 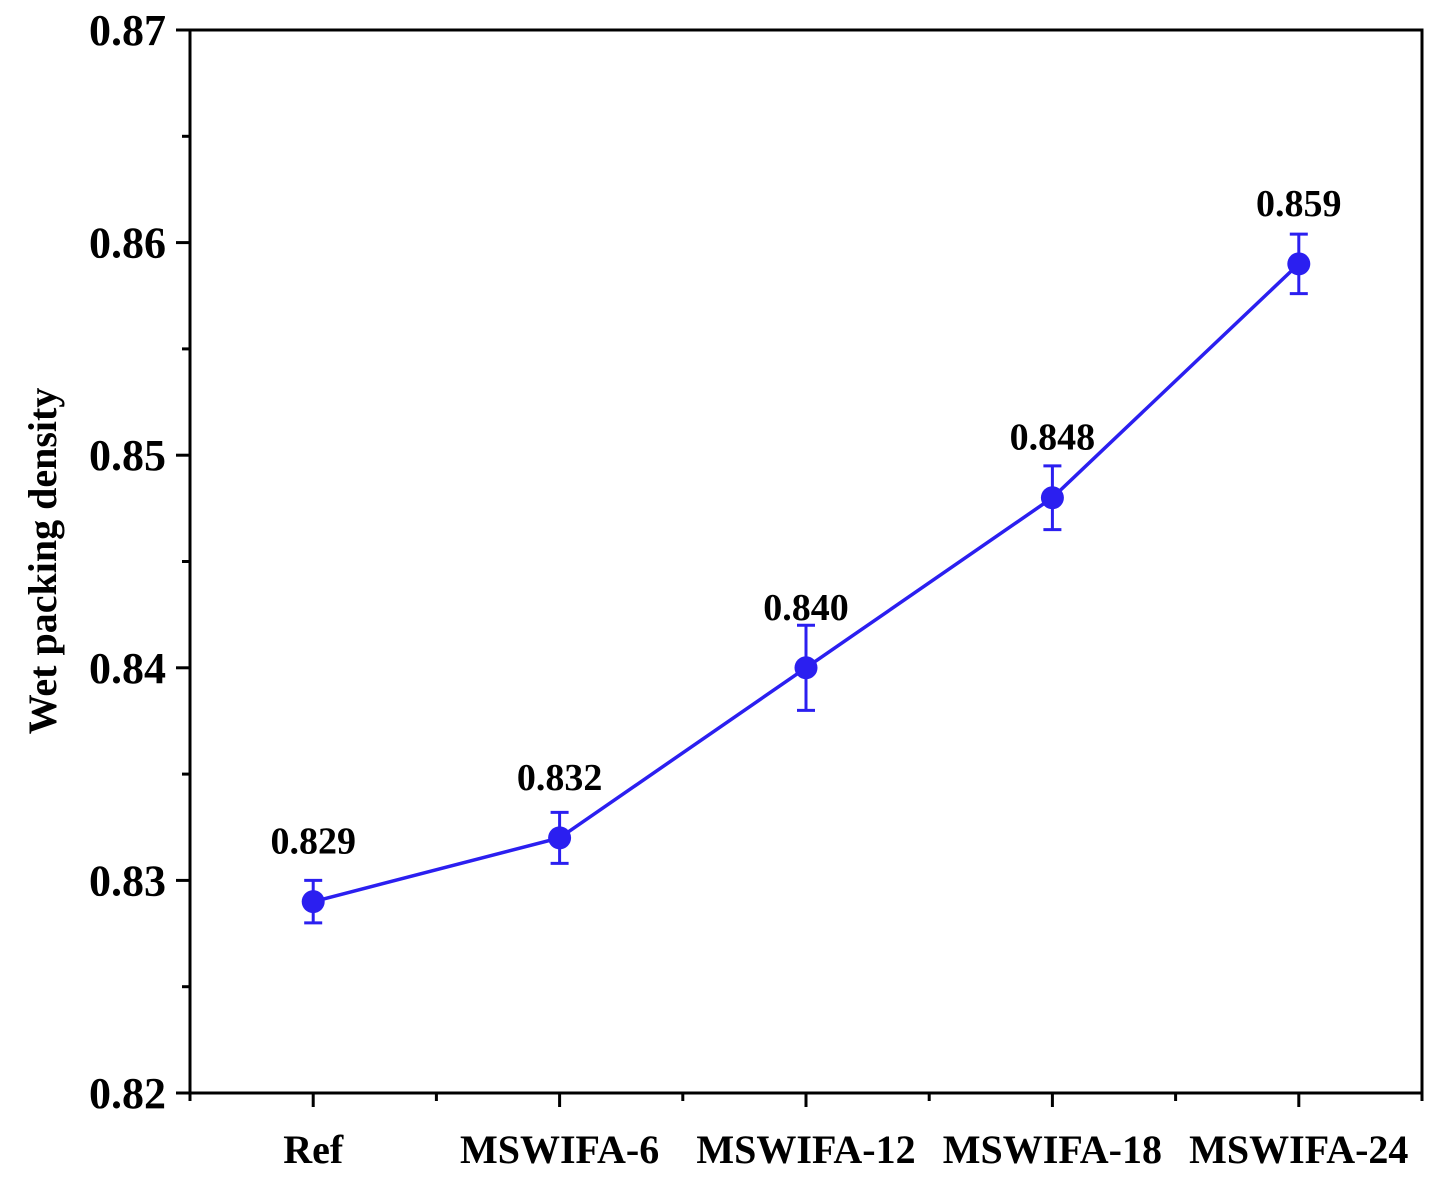 What do you see at coordinates (127, 880) in the screenshot?
I see `y-tick-label: 0.83` at bounding box center [127, 880].